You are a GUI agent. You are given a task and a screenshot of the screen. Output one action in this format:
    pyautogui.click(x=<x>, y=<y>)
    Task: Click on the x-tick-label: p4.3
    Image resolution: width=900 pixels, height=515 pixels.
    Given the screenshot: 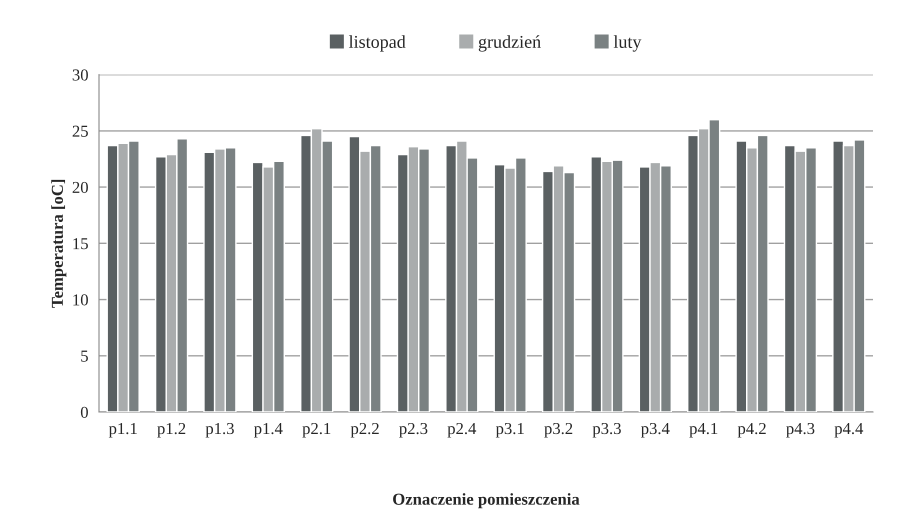 What is the action you would take?
    pyautogui.click(x=800, y=430)
    